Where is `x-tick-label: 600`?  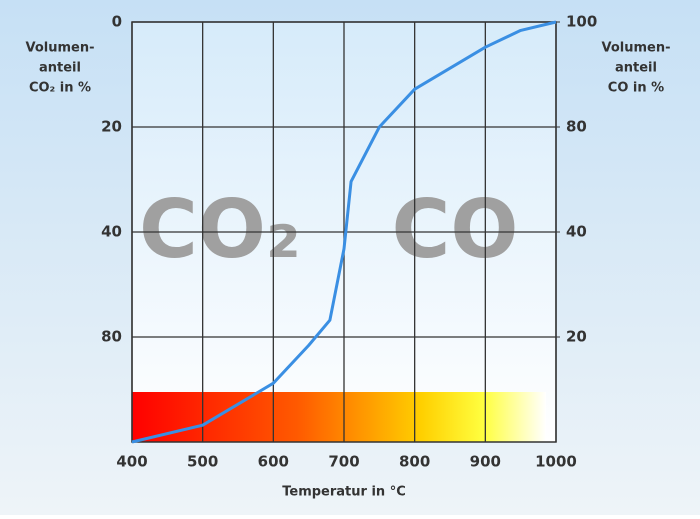 x-tick-label: 600 is located at coordinates (273, 462).